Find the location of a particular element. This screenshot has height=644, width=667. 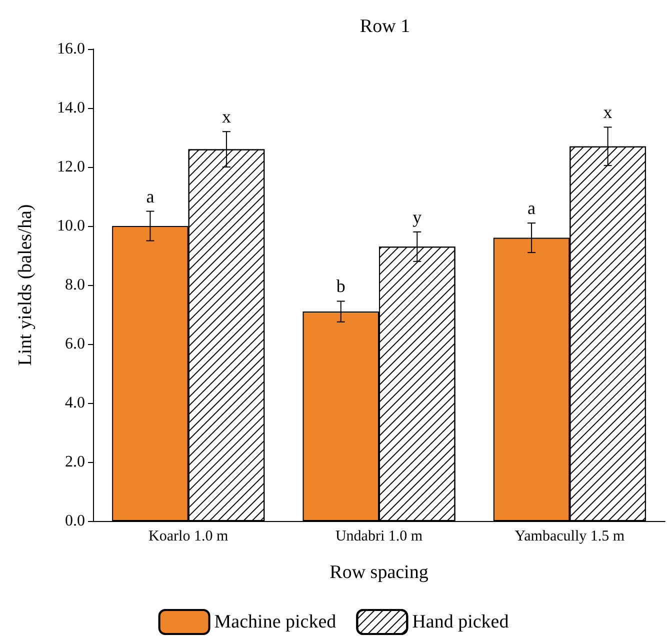

data-label: y is located at coordinates (417, 216).